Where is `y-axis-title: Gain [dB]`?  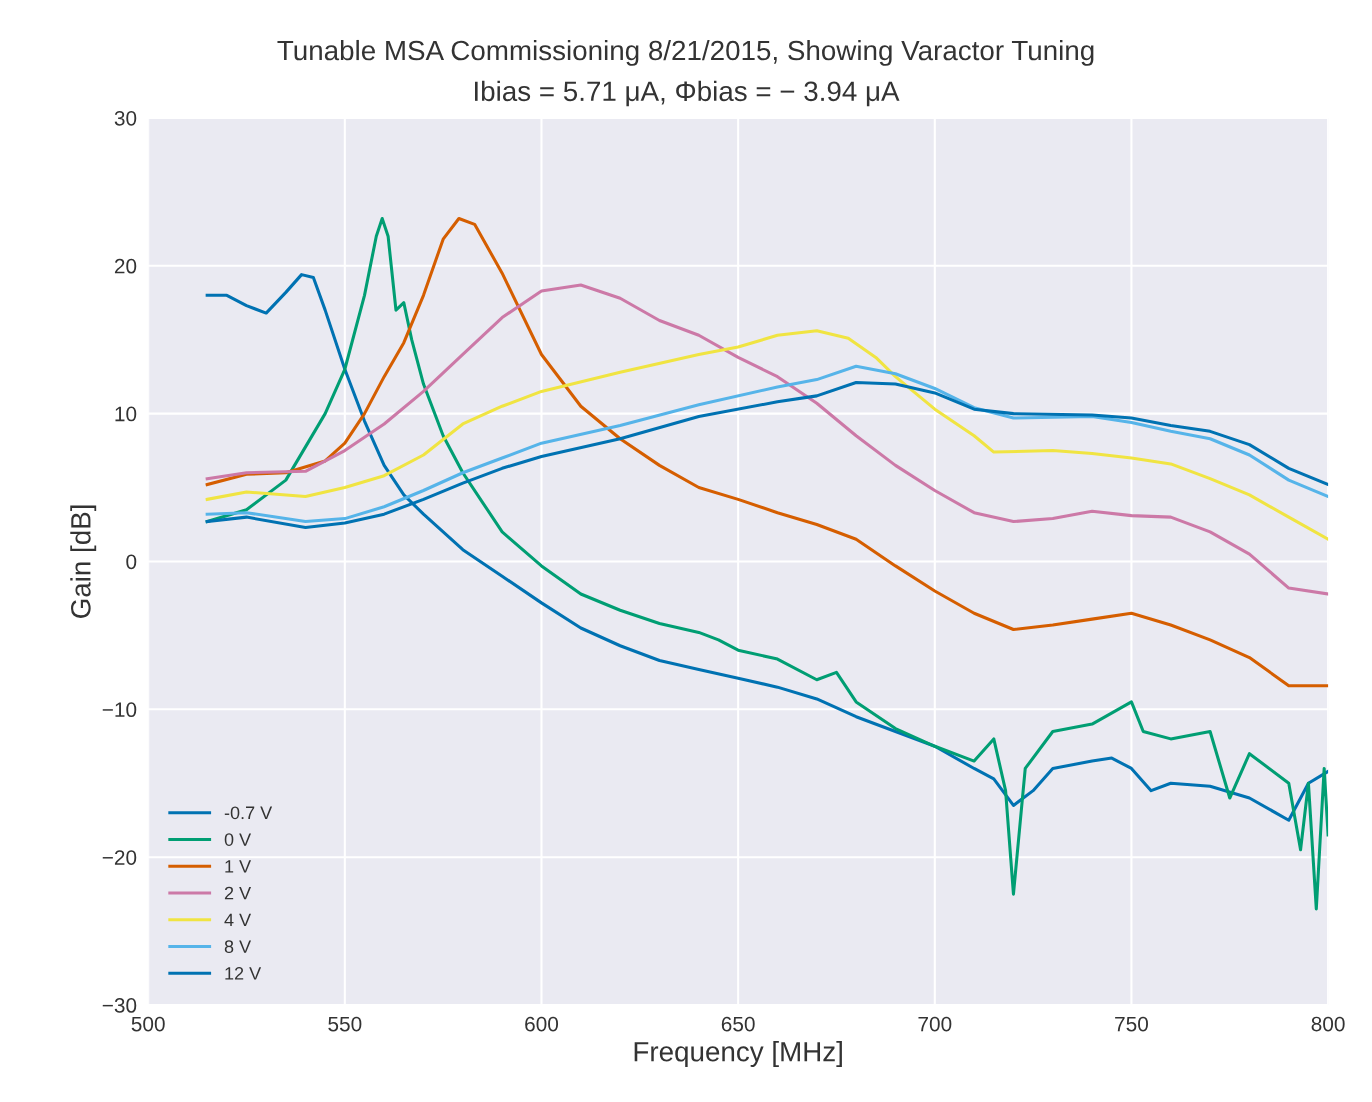
y-axis-title: Gain [dB] is located at coordinates (83, 561).